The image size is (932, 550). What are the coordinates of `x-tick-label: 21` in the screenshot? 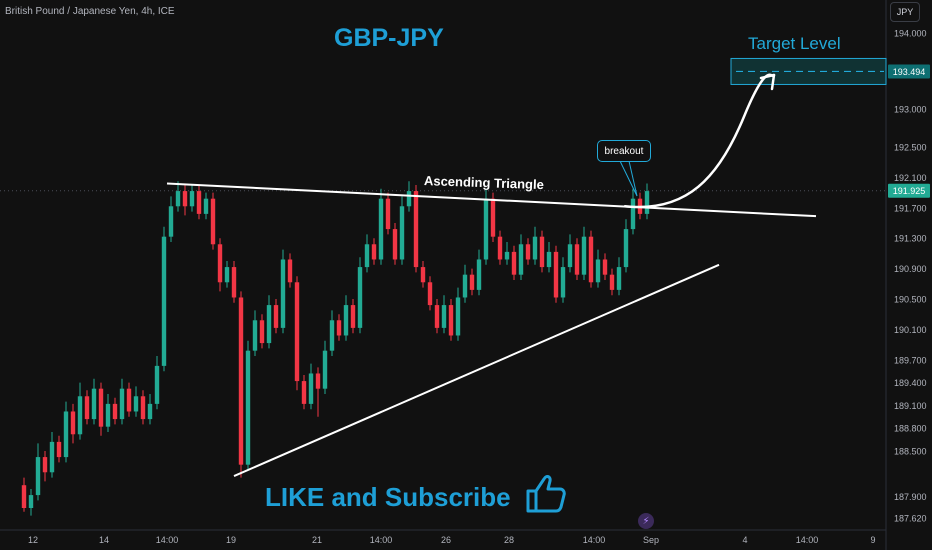 It's located at (317, 540).